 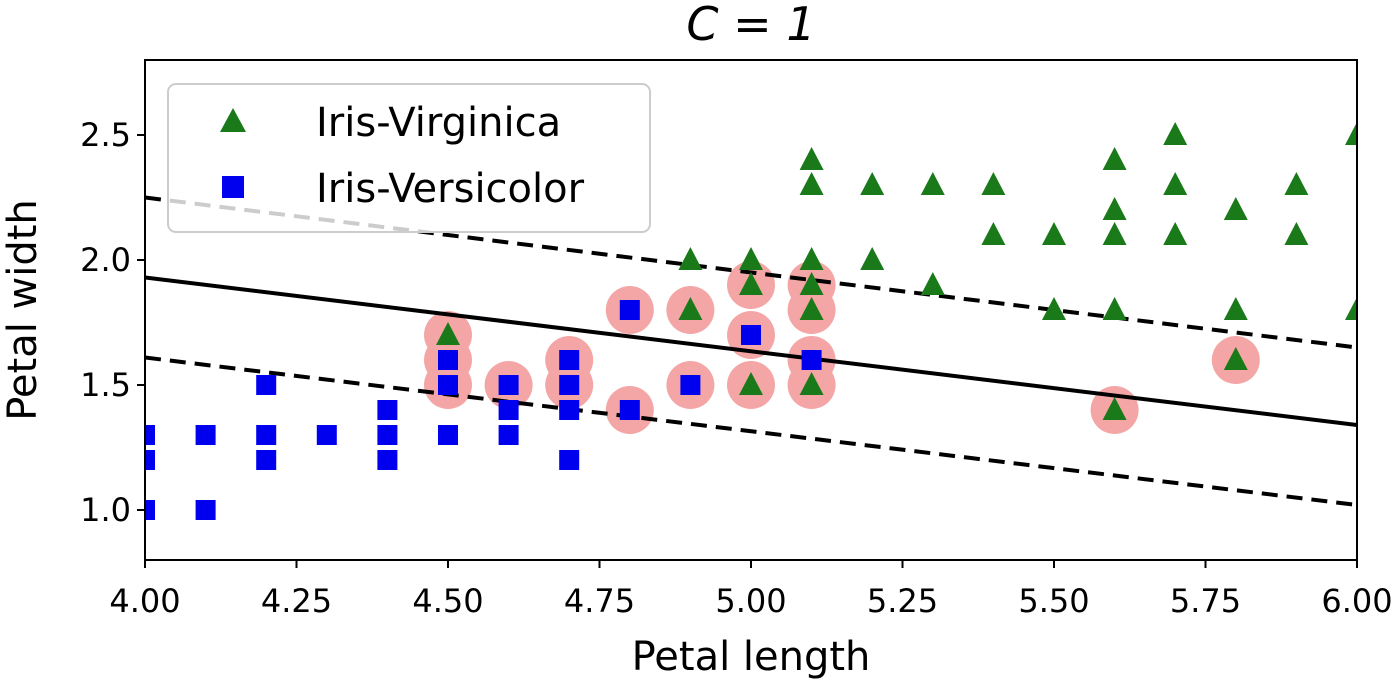 I want to click on legend-marker-versicolor, so click(x=233, y=187).